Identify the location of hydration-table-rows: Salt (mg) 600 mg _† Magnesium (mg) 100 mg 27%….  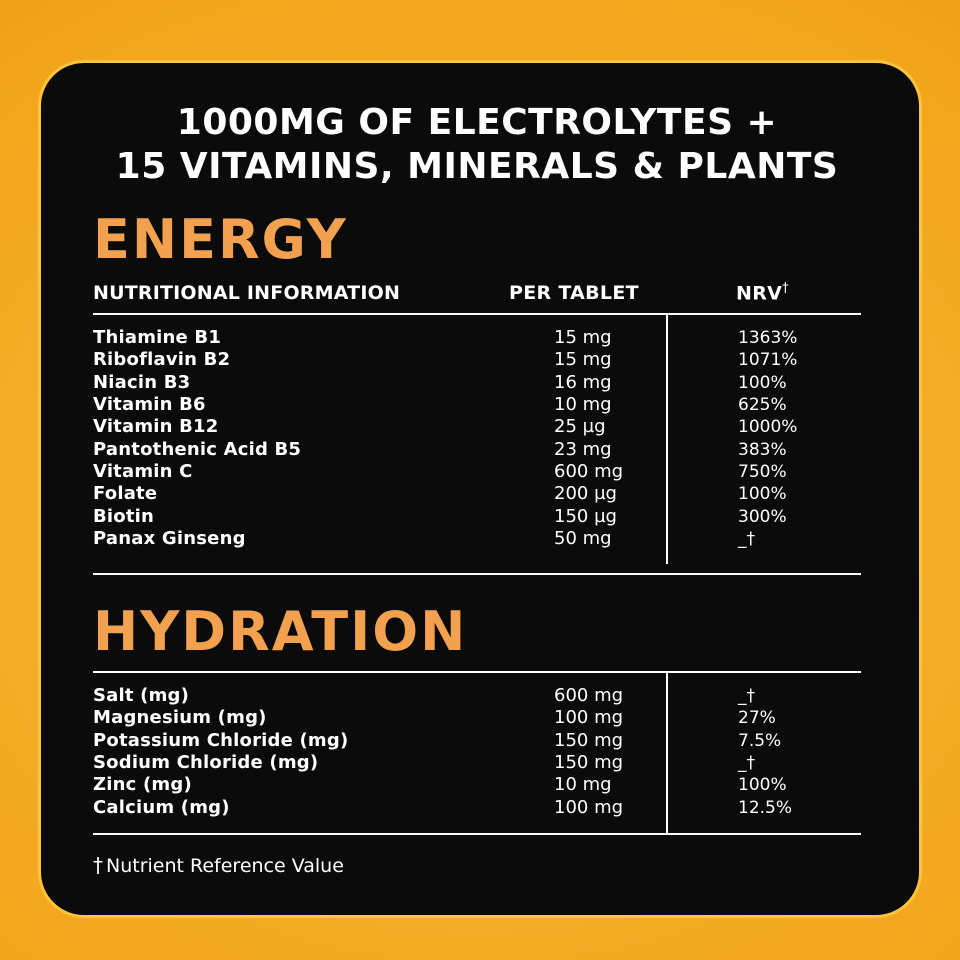
(477, 753).